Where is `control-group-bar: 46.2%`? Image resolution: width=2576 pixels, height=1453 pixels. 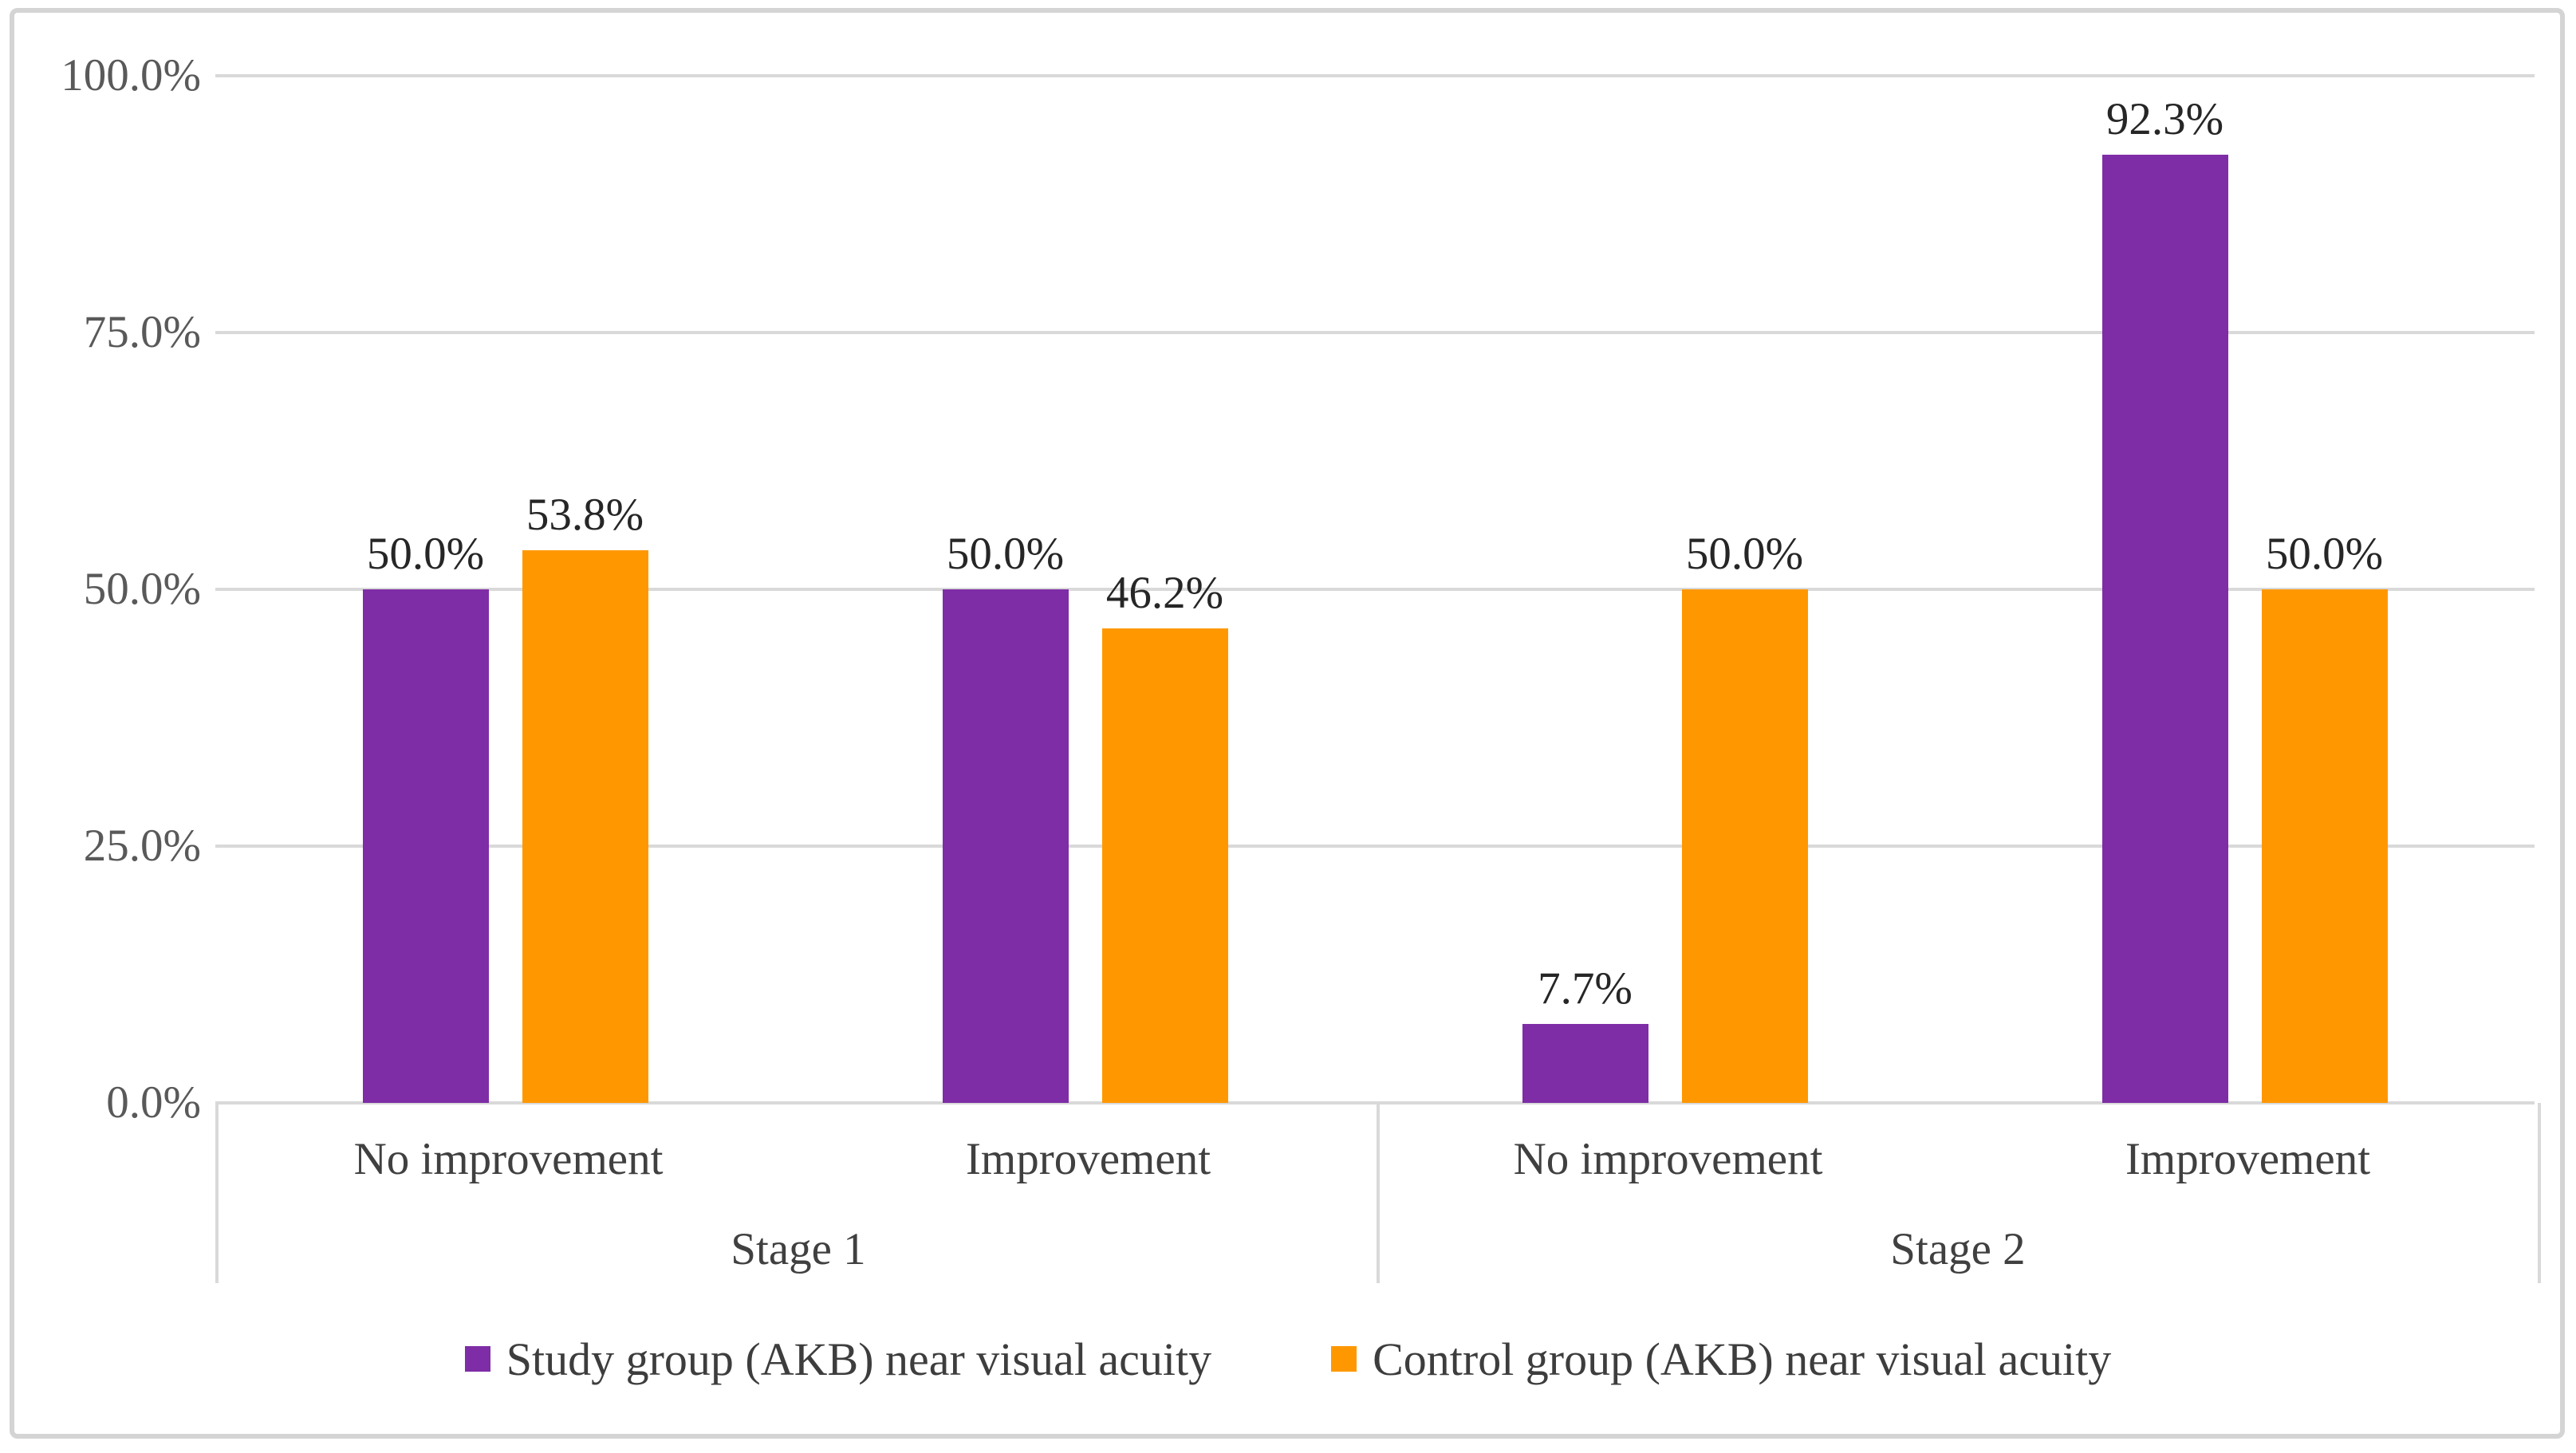
control-group-bar: 46.2% is located at coordinates (1164, 835).